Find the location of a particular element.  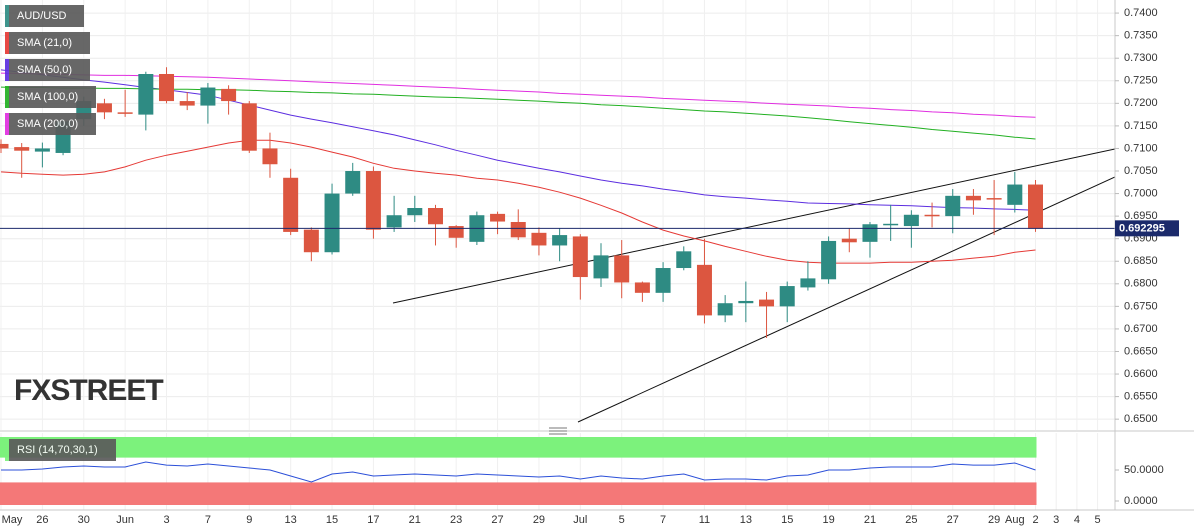

y-tick-label: 0.6850 is located at coordinates (1141, 261).